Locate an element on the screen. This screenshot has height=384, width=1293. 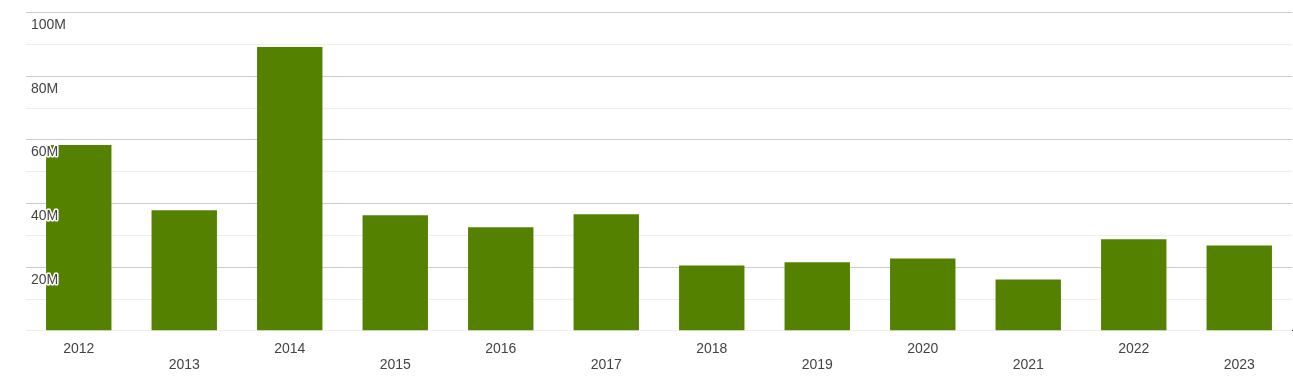
x-tick-label: 2023 is located at coordinates (1239, 364).